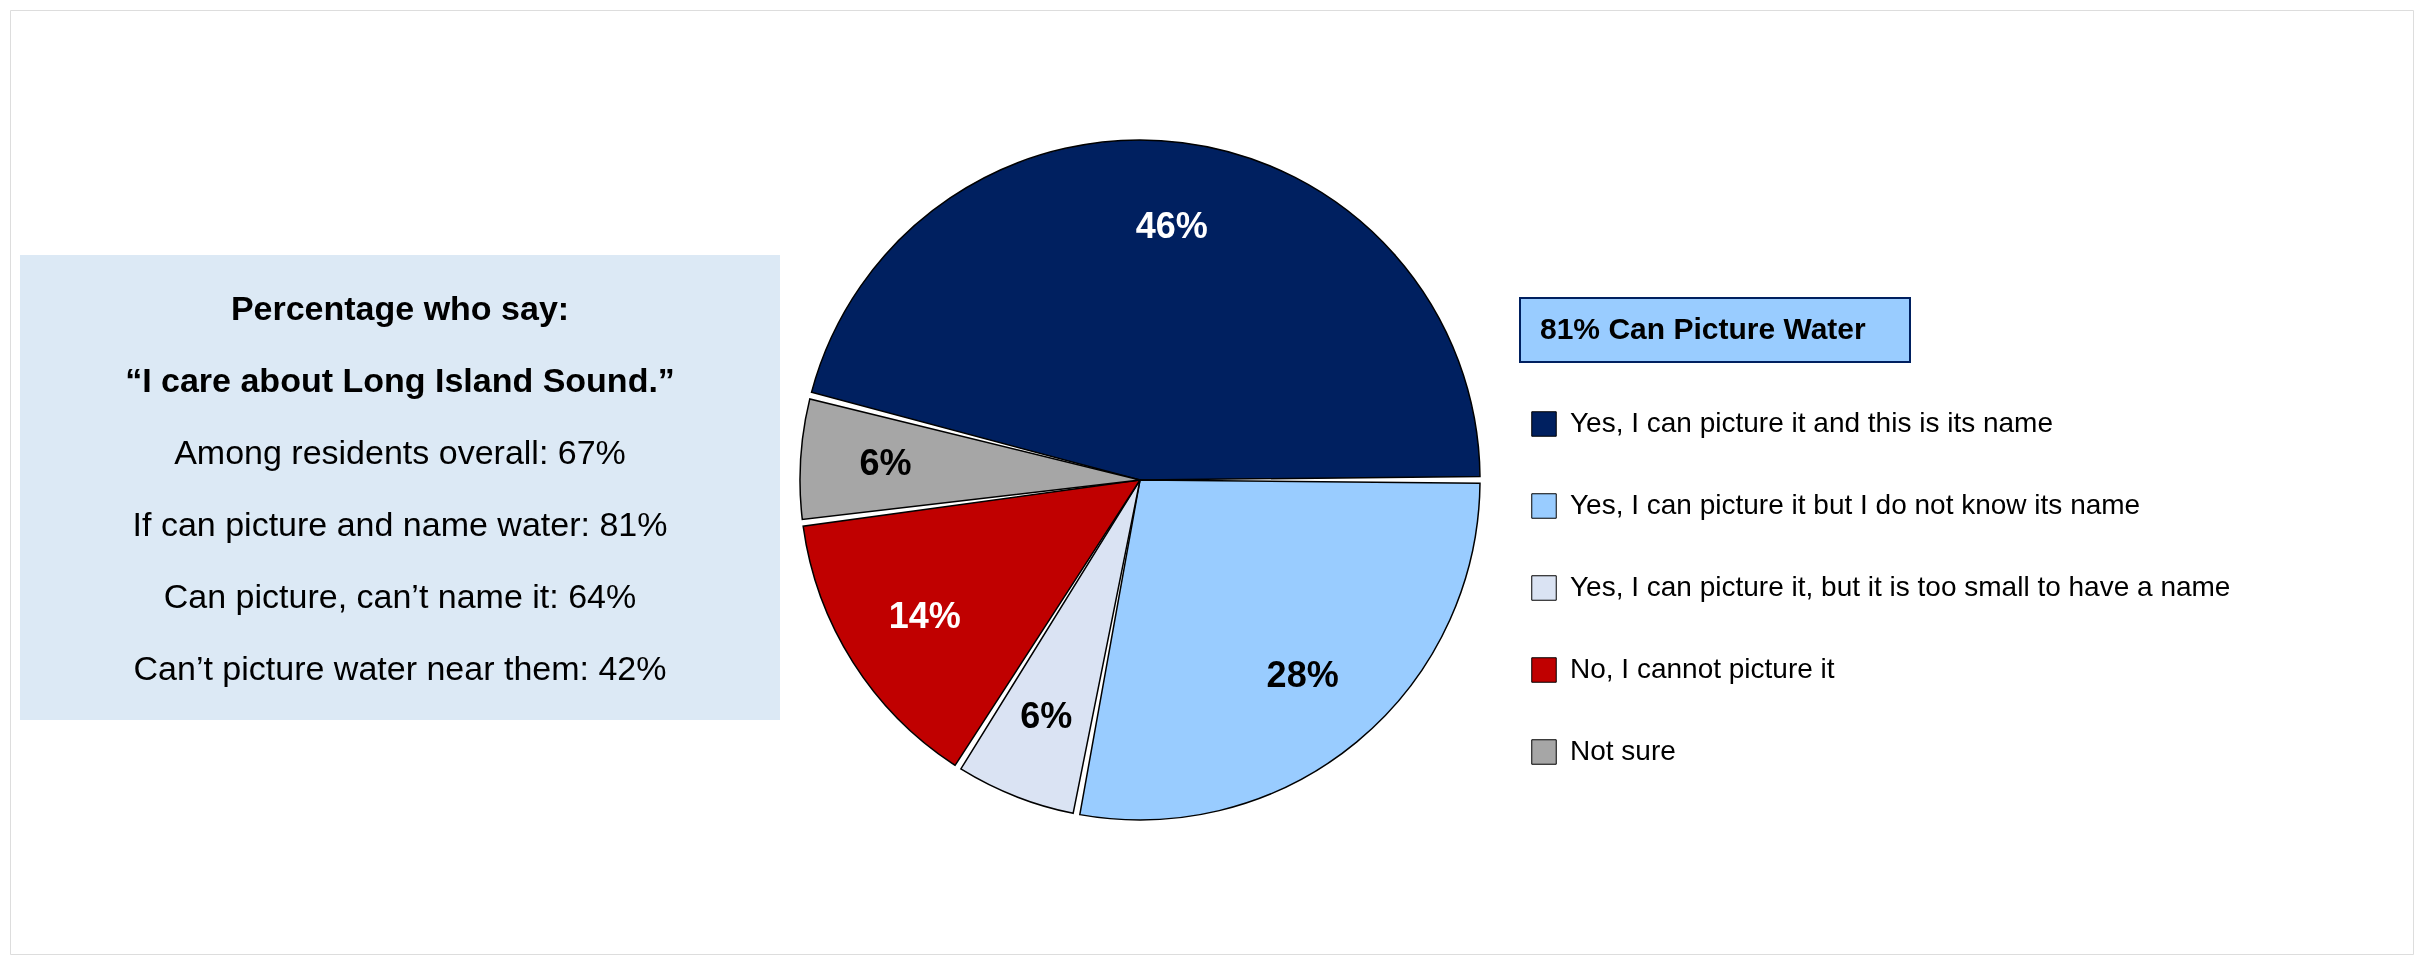 The image size is (2423, 964). I want to click on text: “I care about Long Island Sound.”, so click(400, 380).